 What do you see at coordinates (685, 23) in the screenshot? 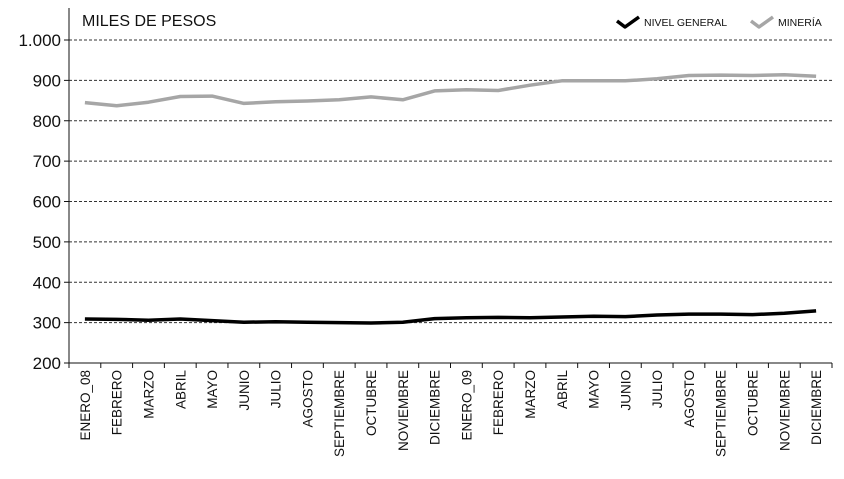
I see `legend-label: NIVEL GENERAL` at bounding box center [685, 23].